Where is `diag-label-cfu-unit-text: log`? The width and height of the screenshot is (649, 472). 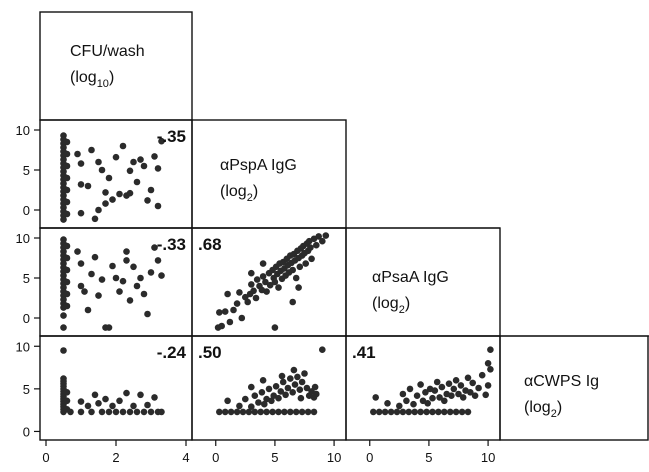 diag-label-cfu-unit-text: log is located at coordinates (85, 77).